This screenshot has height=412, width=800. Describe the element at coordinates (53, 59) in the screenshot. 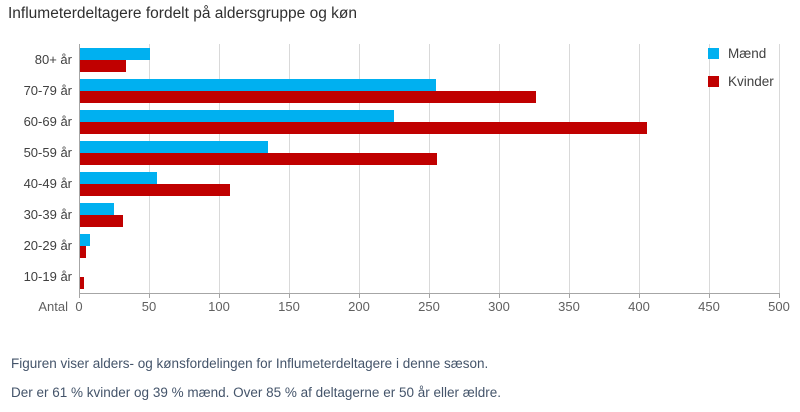

I see `y-category-label: 80+ år` at that location.